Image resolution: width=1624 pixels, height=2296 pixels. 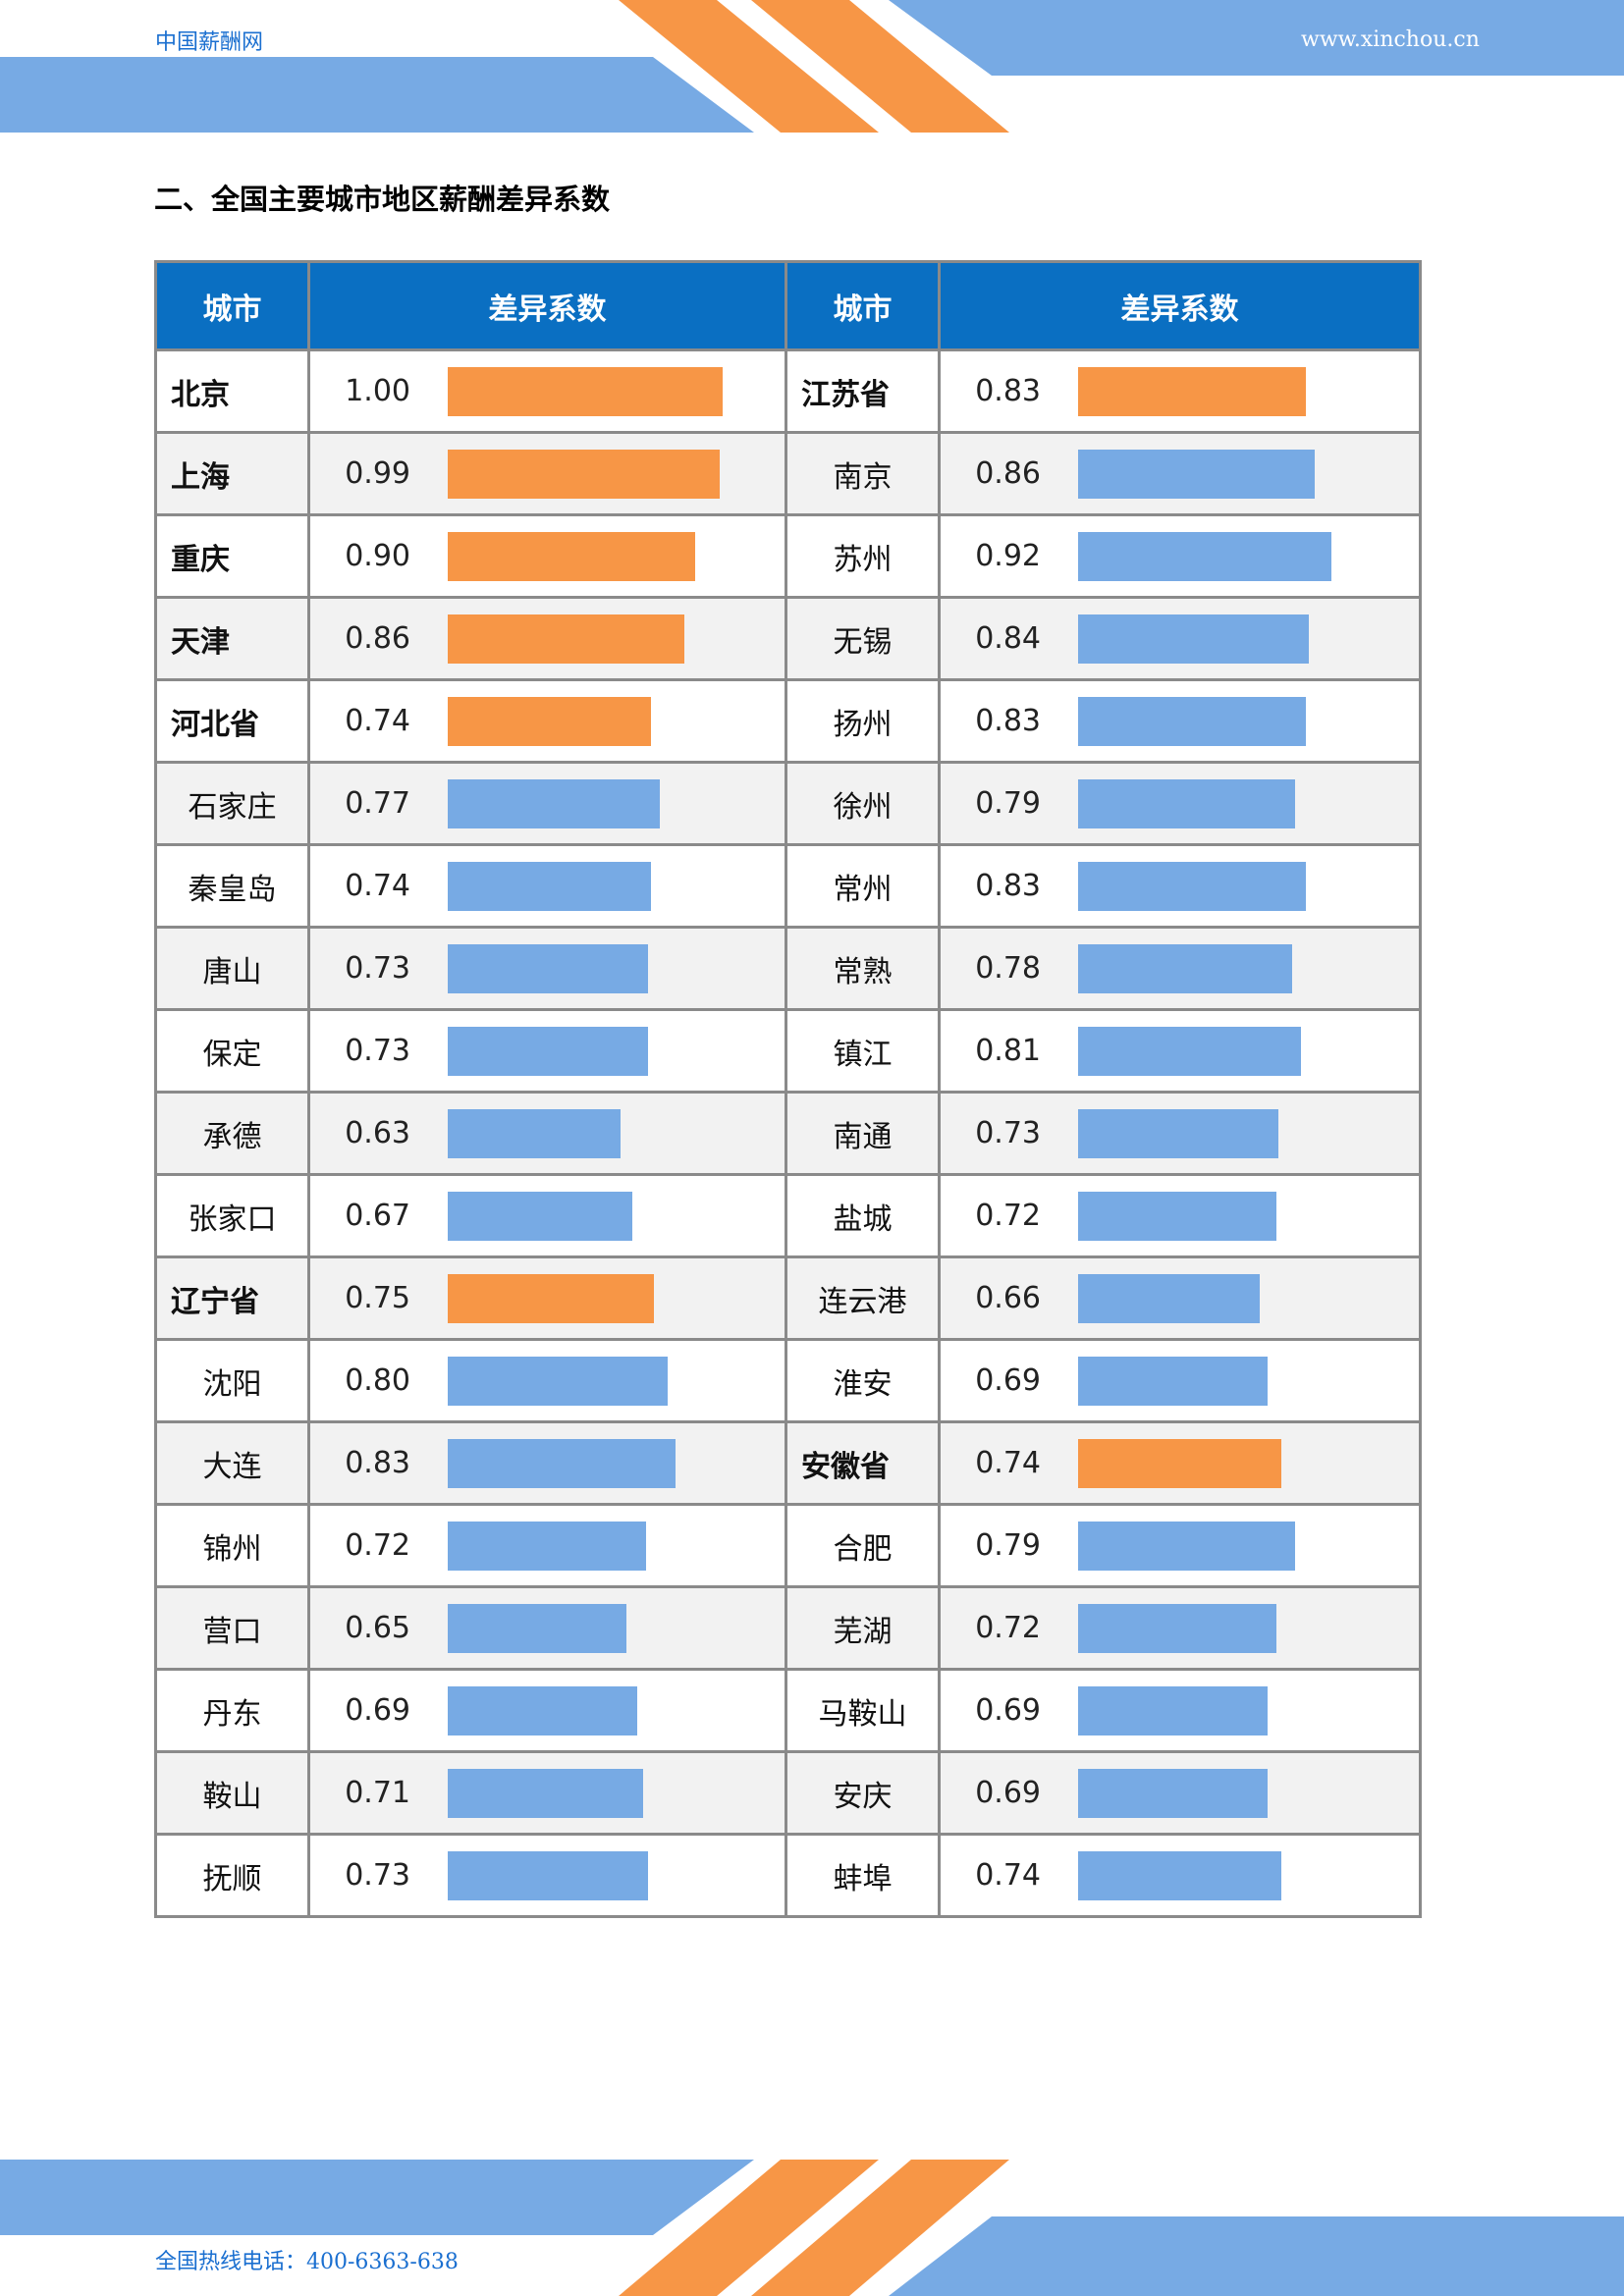 What do you see at coordinates (863, 803) in the screenshot?
I see `city-name-right: 徐州` at bounding box center [863, 803].